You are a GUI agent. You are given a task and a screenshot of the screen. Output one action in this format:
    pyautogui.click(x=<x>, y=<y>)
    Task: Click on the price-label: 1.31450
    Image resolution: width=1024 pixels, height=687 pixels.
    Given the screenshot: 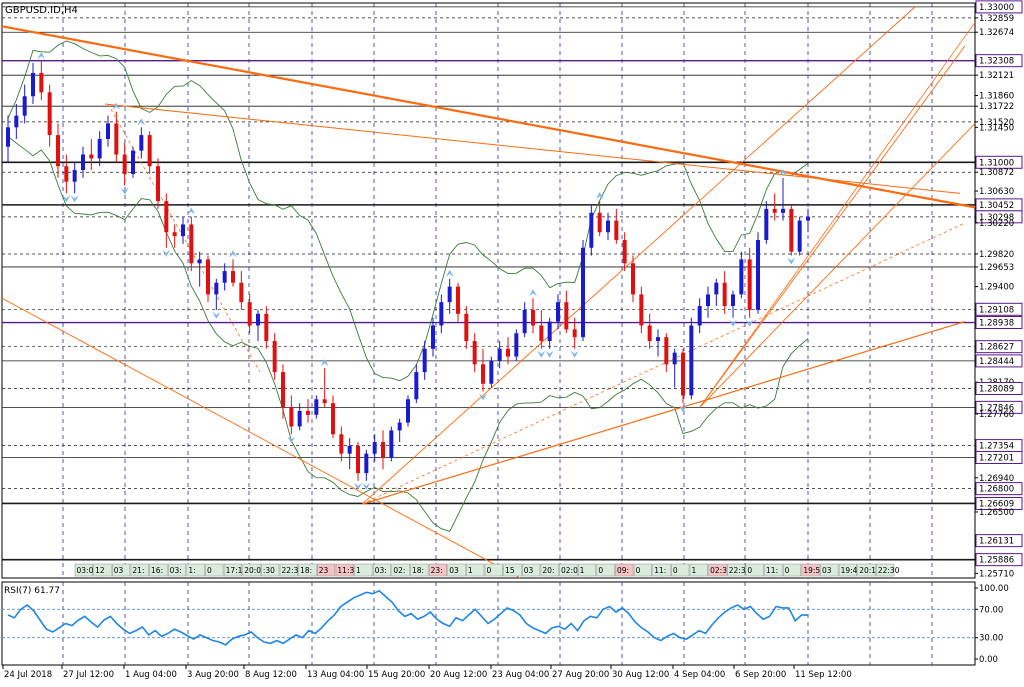 What is the action you would take?
    pyautogui.click(x=996, y=128)
    